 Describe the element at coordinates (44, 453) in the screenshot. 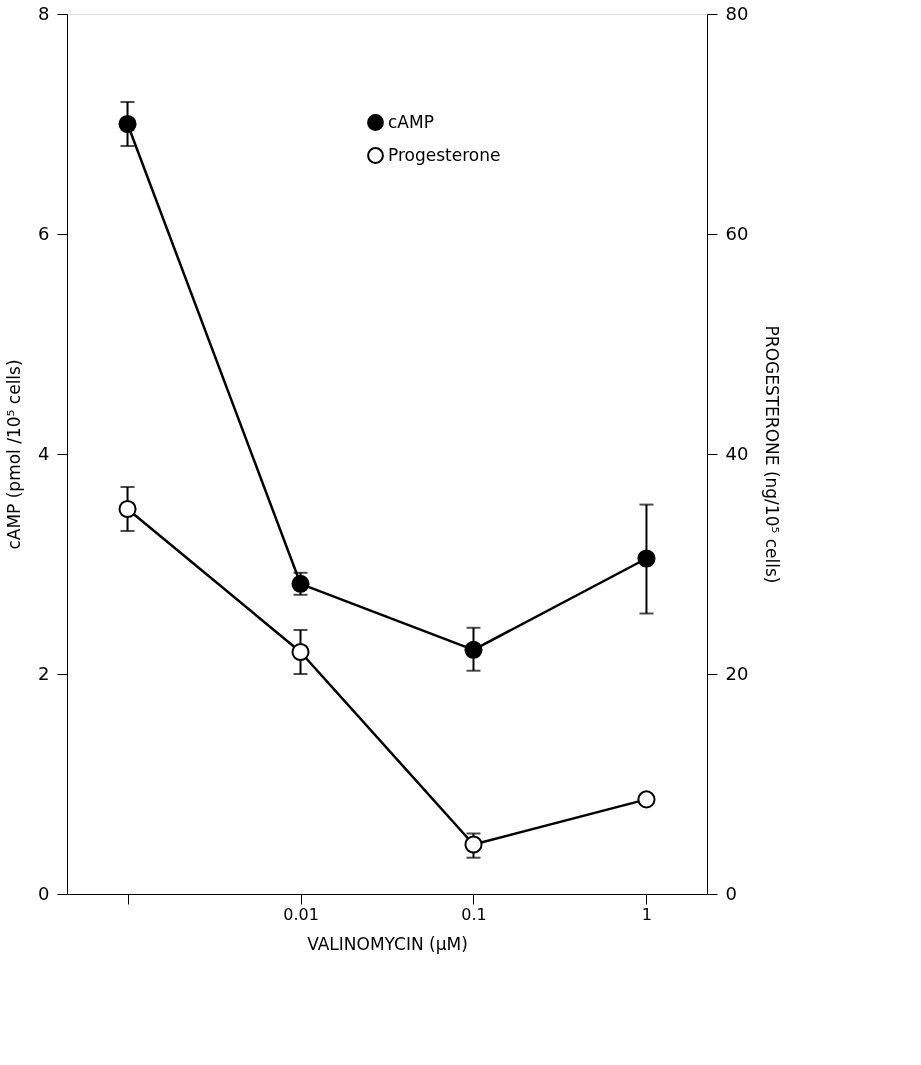

I see `y-tick-label: 4` at that location.